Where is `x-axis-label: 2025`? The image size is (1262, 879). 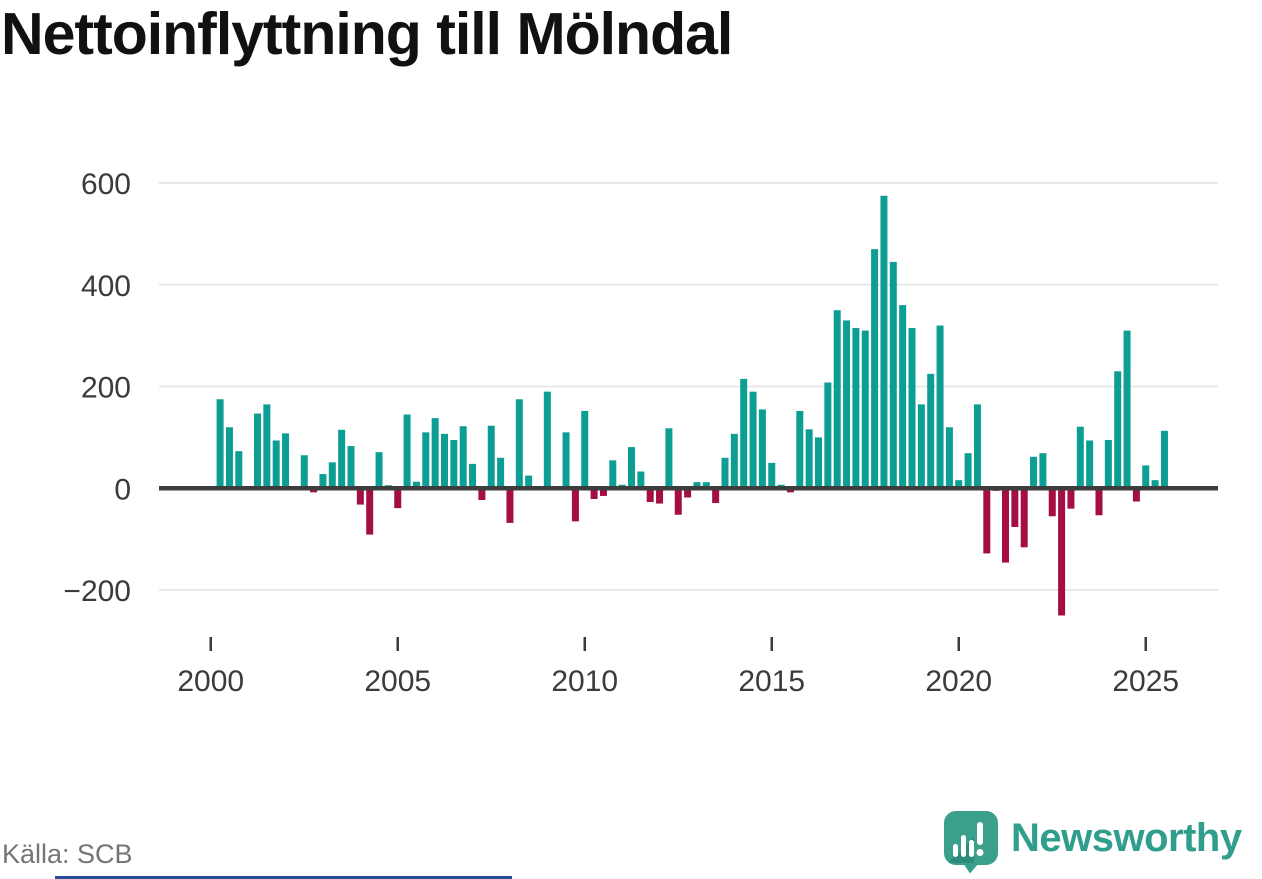
x-axis-label: 2025 is located at coordinates (1145, 681).